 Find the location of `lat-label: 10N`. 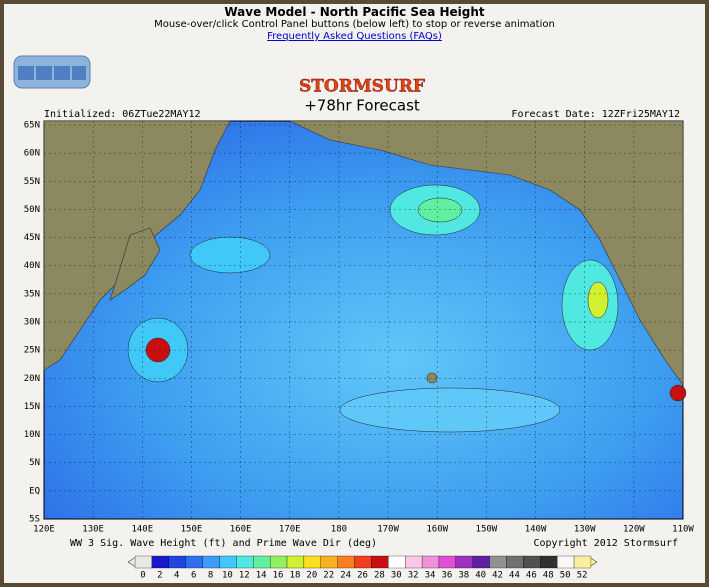

lat-label: 10N is located at coordinates (32, 435).